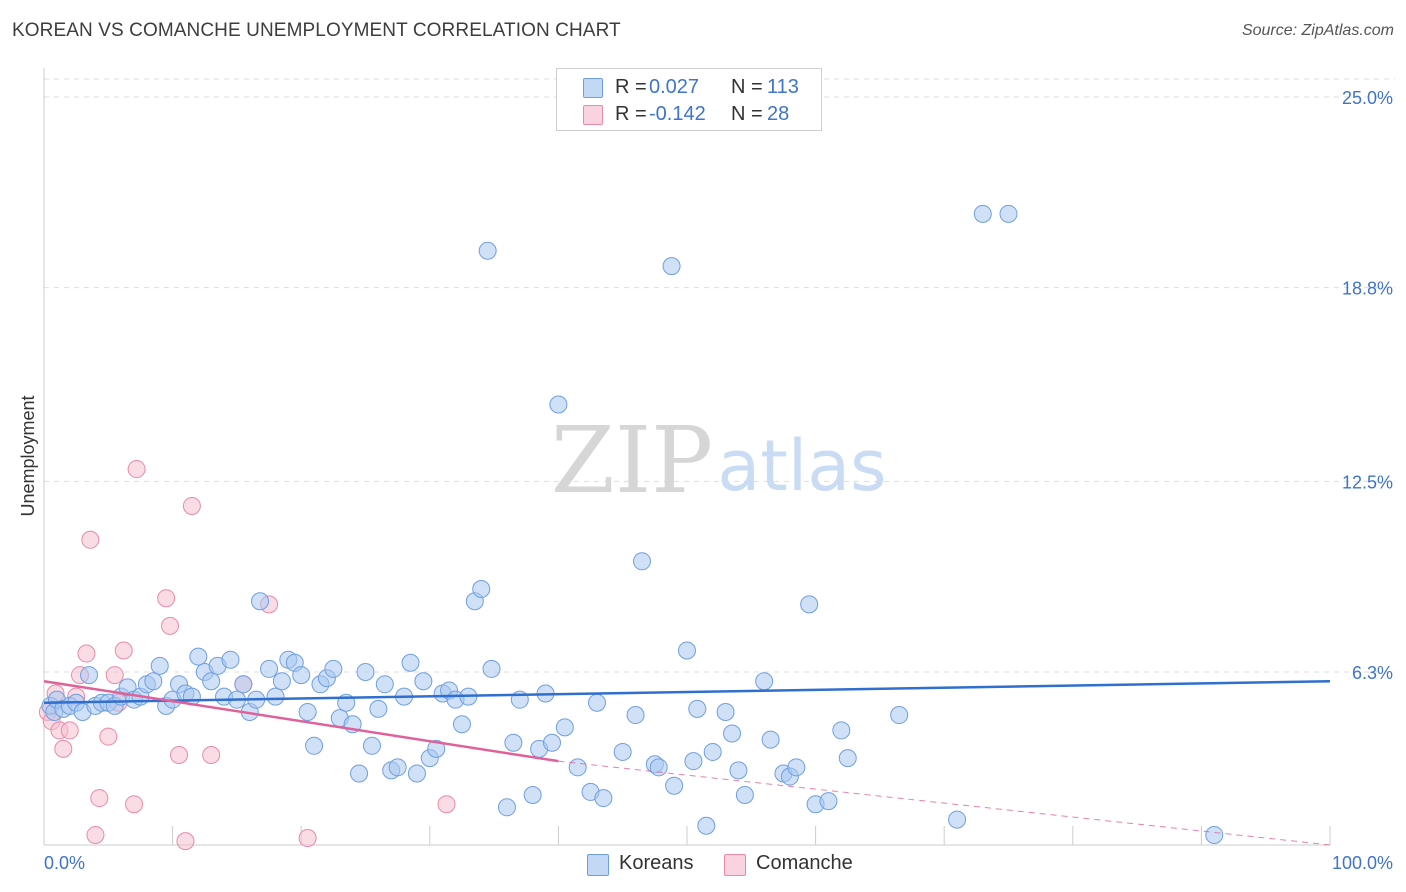 The width and height of the screenshot is (1406, 892). I want to click on legend-n-value: 113, so click(783, 87).